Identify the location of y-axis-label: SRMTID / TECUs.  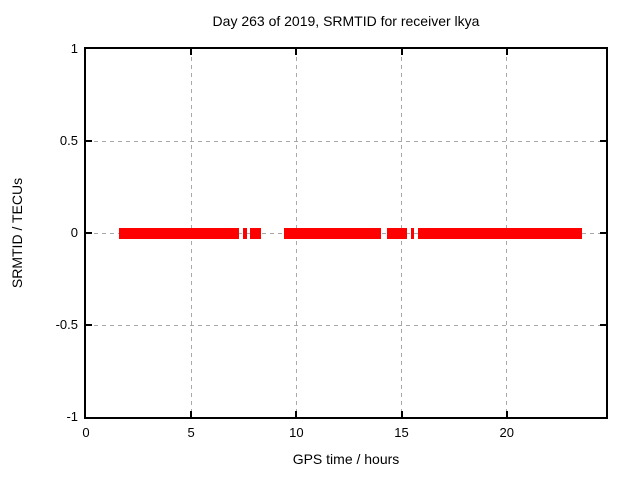
(17, 233).